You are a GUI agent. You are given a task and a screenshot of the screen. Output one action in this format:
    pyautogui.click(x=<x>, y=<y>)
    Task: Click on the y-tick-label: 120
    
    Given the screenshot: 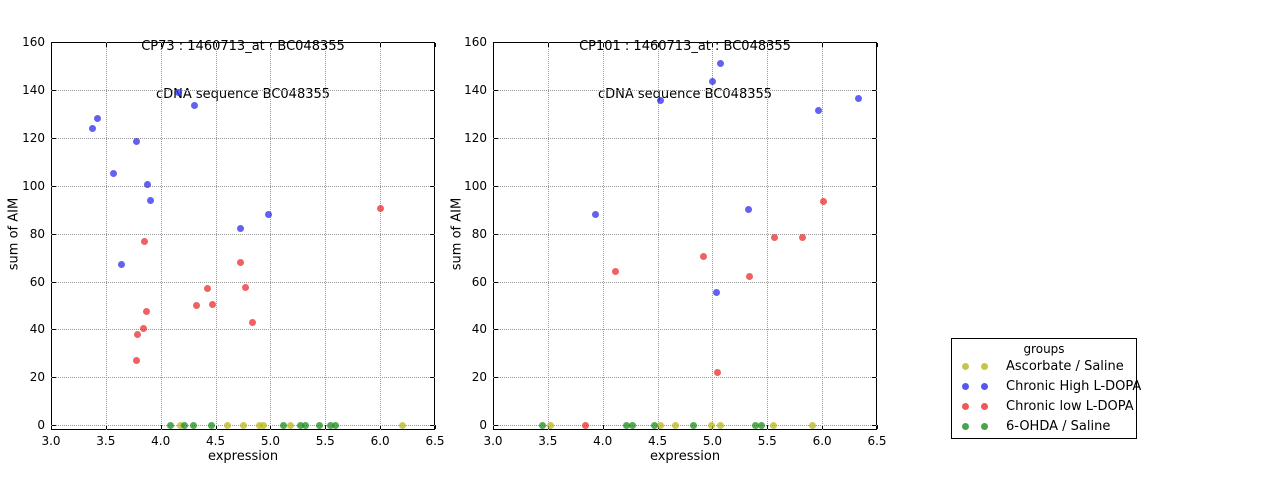 What is the action you would take?
    pyautogui.click(x=475, y=137)
    